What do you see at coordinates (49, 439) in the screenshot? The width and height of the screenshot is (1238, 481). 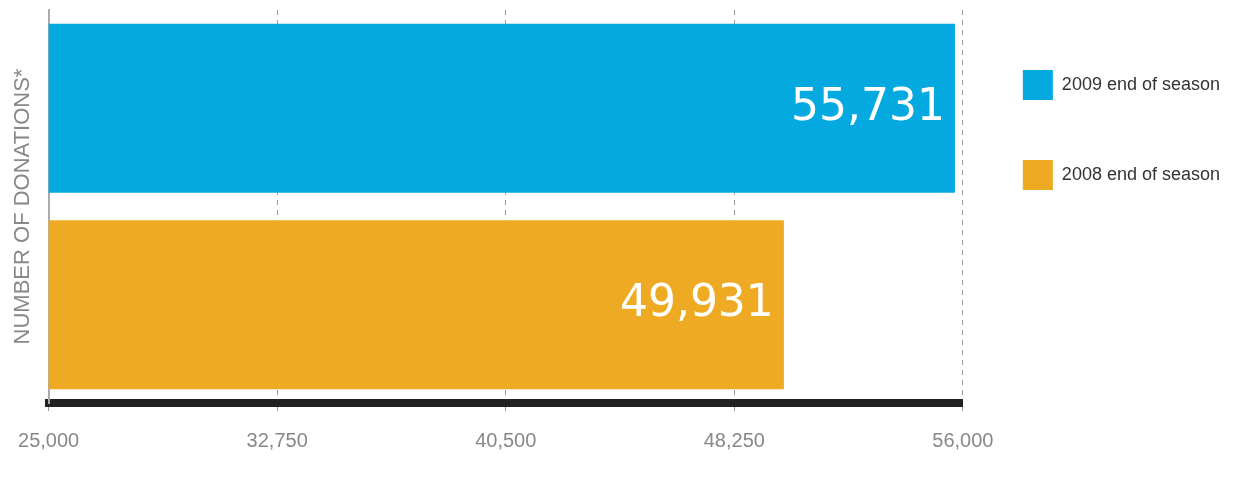 I see `x-tick-label: 25,000` at bounding box center [49, 439].